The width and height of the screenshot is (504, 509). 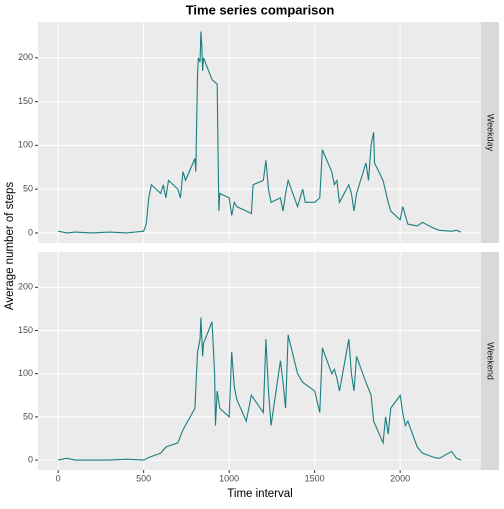 I want to click on x-axis-label: Time interval, so click(x=259, y=494).